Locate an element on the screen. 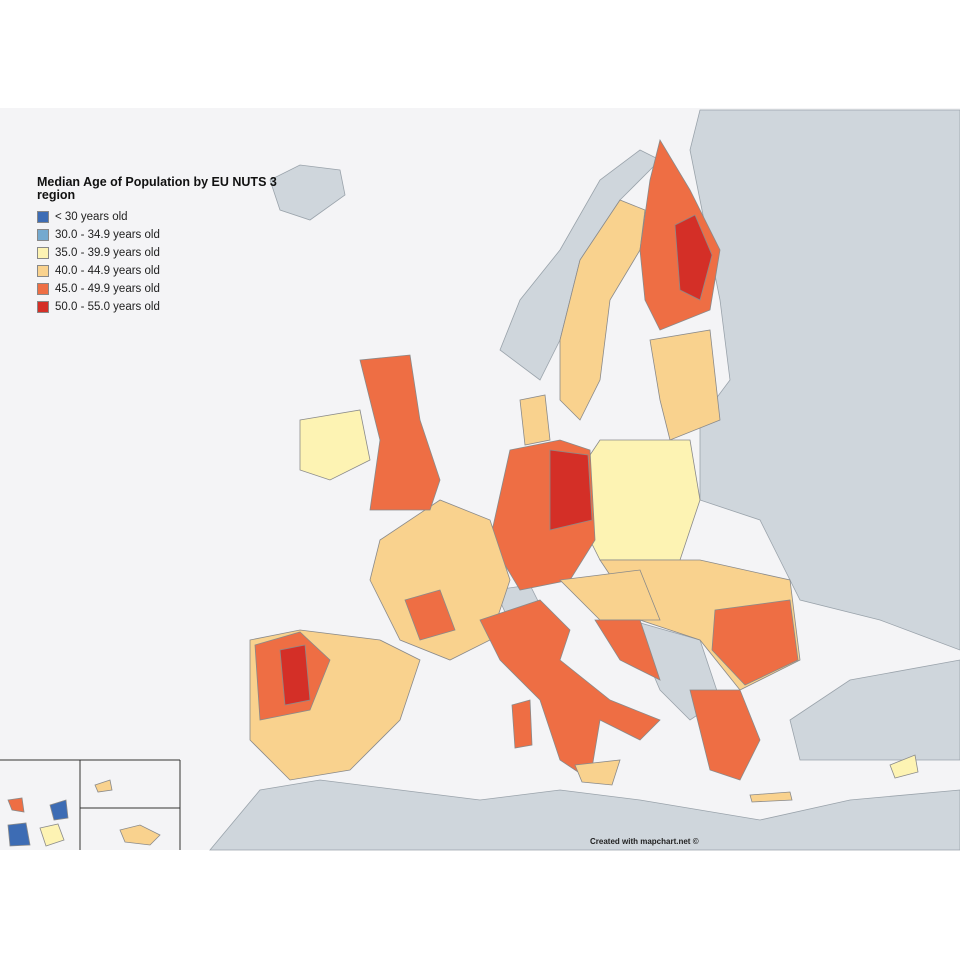 The image size is (960, 965). eastern-germany is located at coordinates (571, 490).